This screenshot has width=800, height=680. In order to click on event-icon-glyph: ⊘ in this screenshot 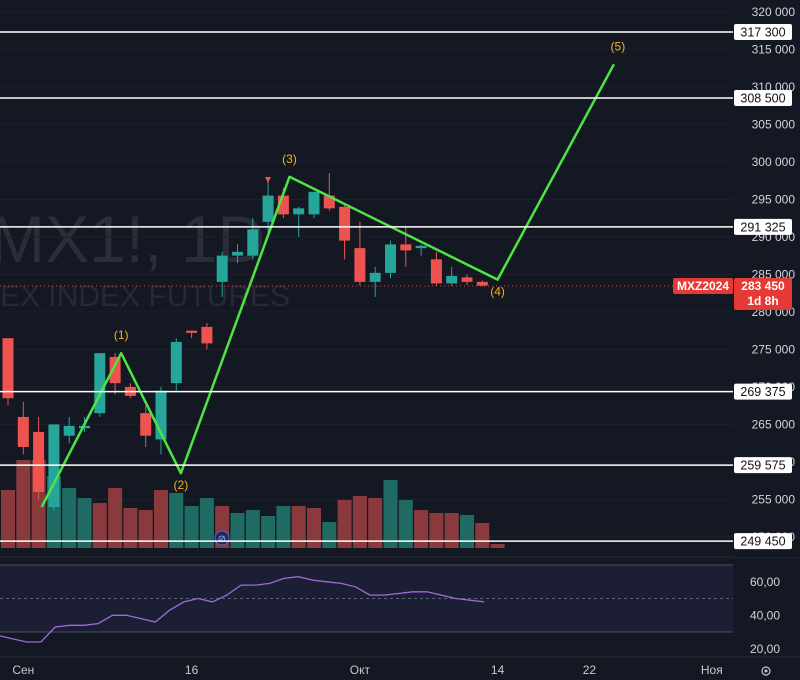, I will do `click(222, 539)`.